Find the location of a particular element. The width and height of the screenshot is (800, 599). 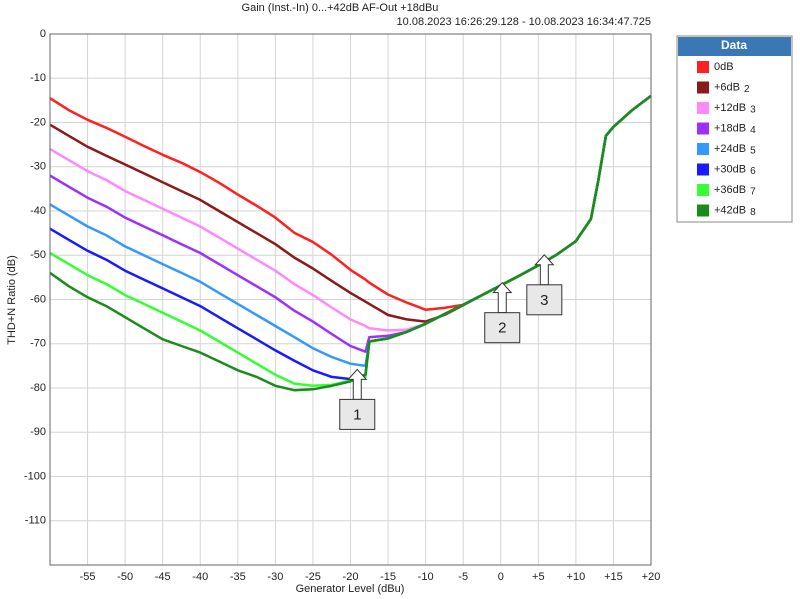

x-tick-label: +15 is located at coordinates (613, 577).